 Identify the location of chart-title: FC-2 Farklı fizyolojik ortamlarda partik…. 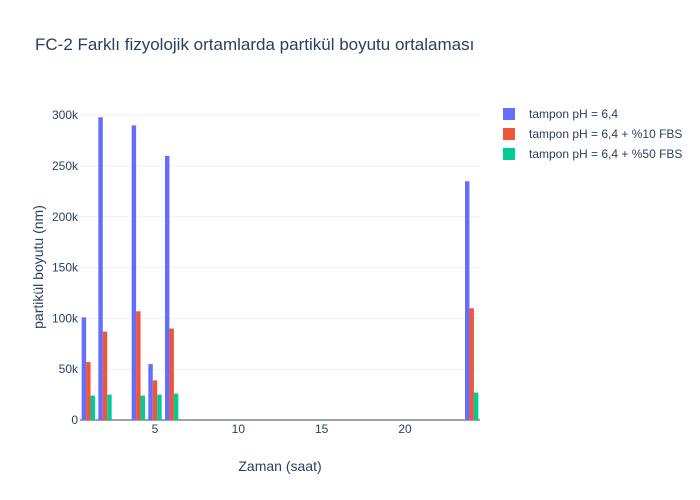
(254, 44).